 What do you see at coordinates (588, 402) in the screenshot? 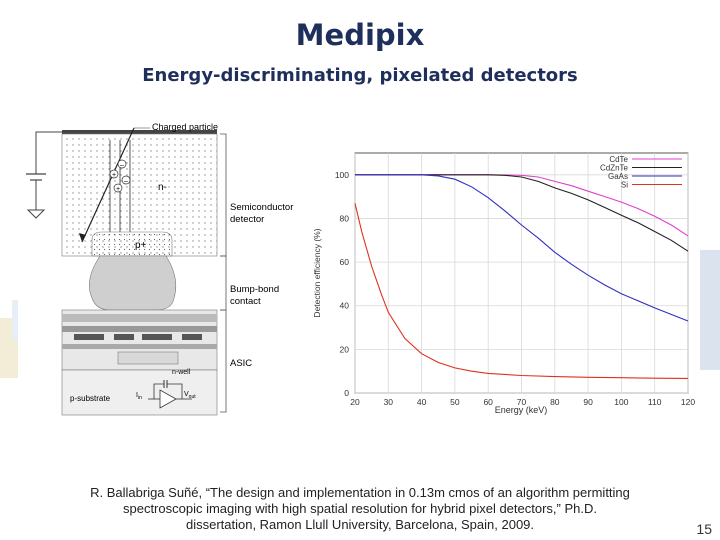
I see `x-tick-label: 90` at bounding box center [588, 402].